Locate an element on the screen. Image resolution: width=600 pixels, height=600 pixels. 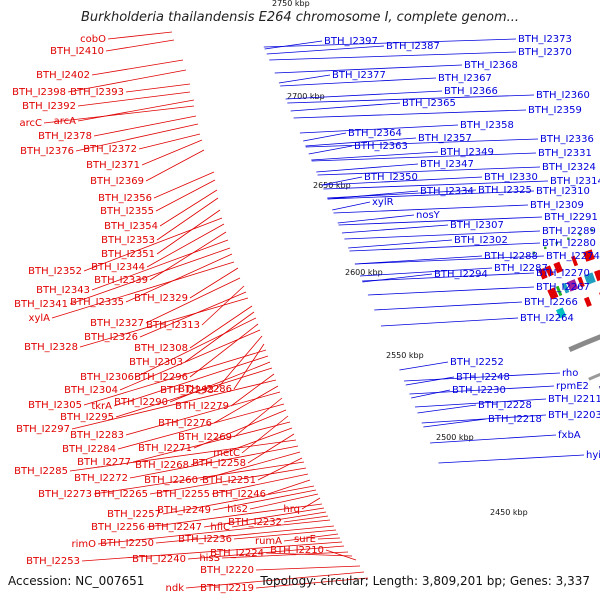
feature-tracks is located at coordinates (566, 309).